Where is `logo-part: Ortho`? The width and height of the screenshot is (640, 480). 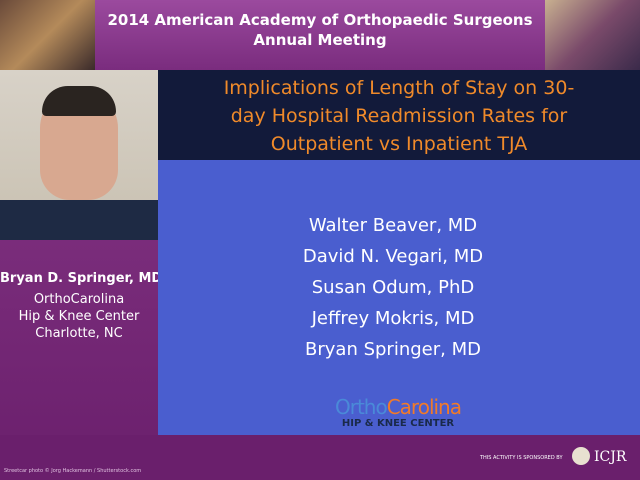
logo-part: Ortho is located at coordinates (361, 407).